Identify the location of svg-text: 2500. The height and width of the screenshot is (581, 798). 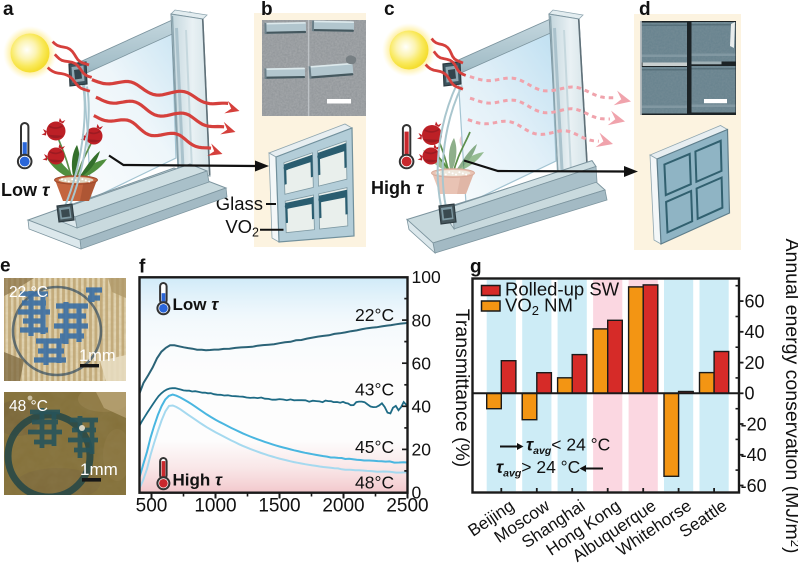
(407, 506).